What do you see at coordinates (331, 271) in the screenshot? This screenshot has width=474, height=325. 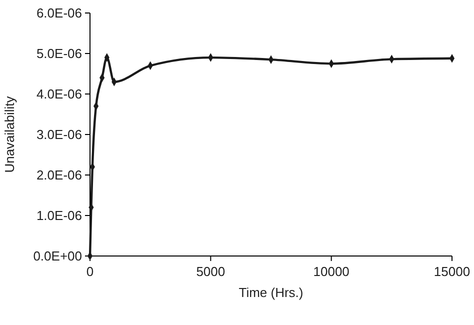 I see `x-tick-label: 10000` at bounding box center [331, 271].